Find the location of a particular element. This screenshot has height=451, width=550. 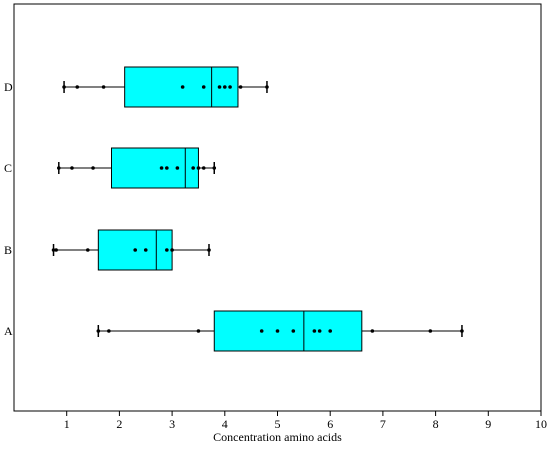

x-axis-ticks: 1 2 3 4 5 6 7 8 9 10 is located at coordinates (305, 421).